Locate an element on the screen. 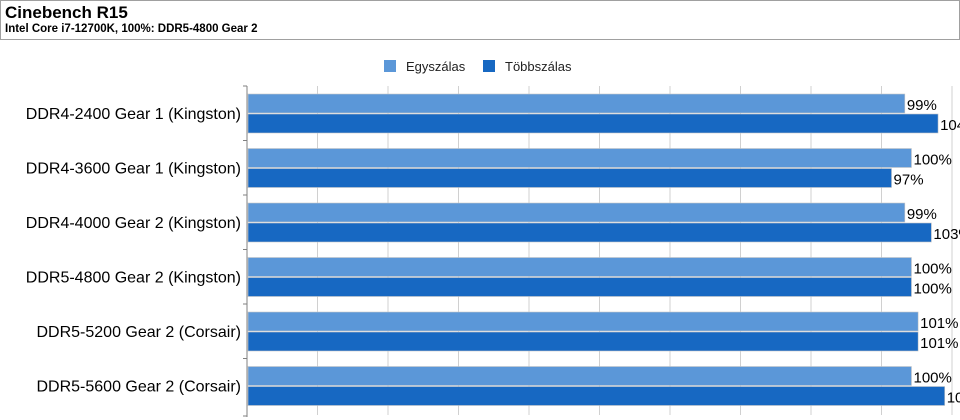  legend-swatch-multi is located at coordinates (489, 66).